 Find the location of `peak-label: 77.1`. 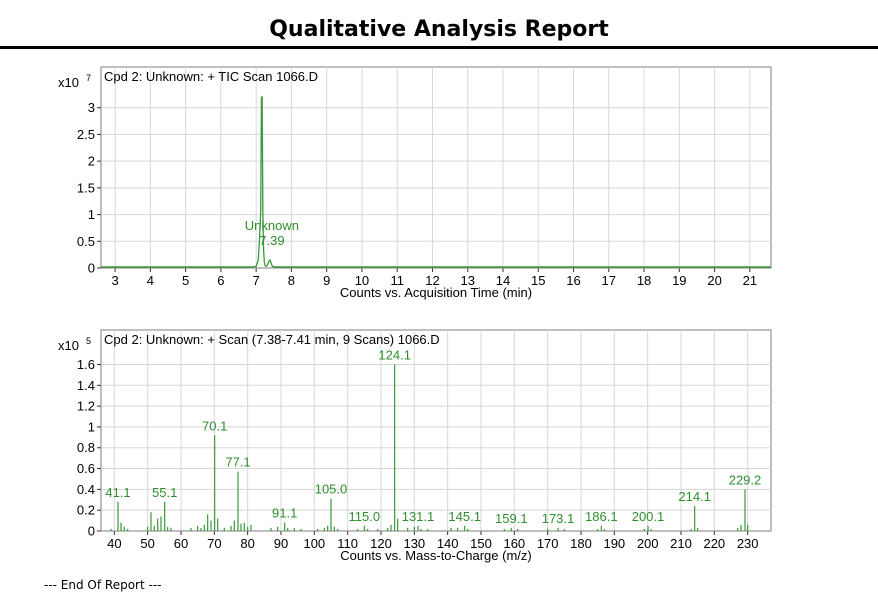

peak-label: 77.1 is located at coordinates (237, 462).